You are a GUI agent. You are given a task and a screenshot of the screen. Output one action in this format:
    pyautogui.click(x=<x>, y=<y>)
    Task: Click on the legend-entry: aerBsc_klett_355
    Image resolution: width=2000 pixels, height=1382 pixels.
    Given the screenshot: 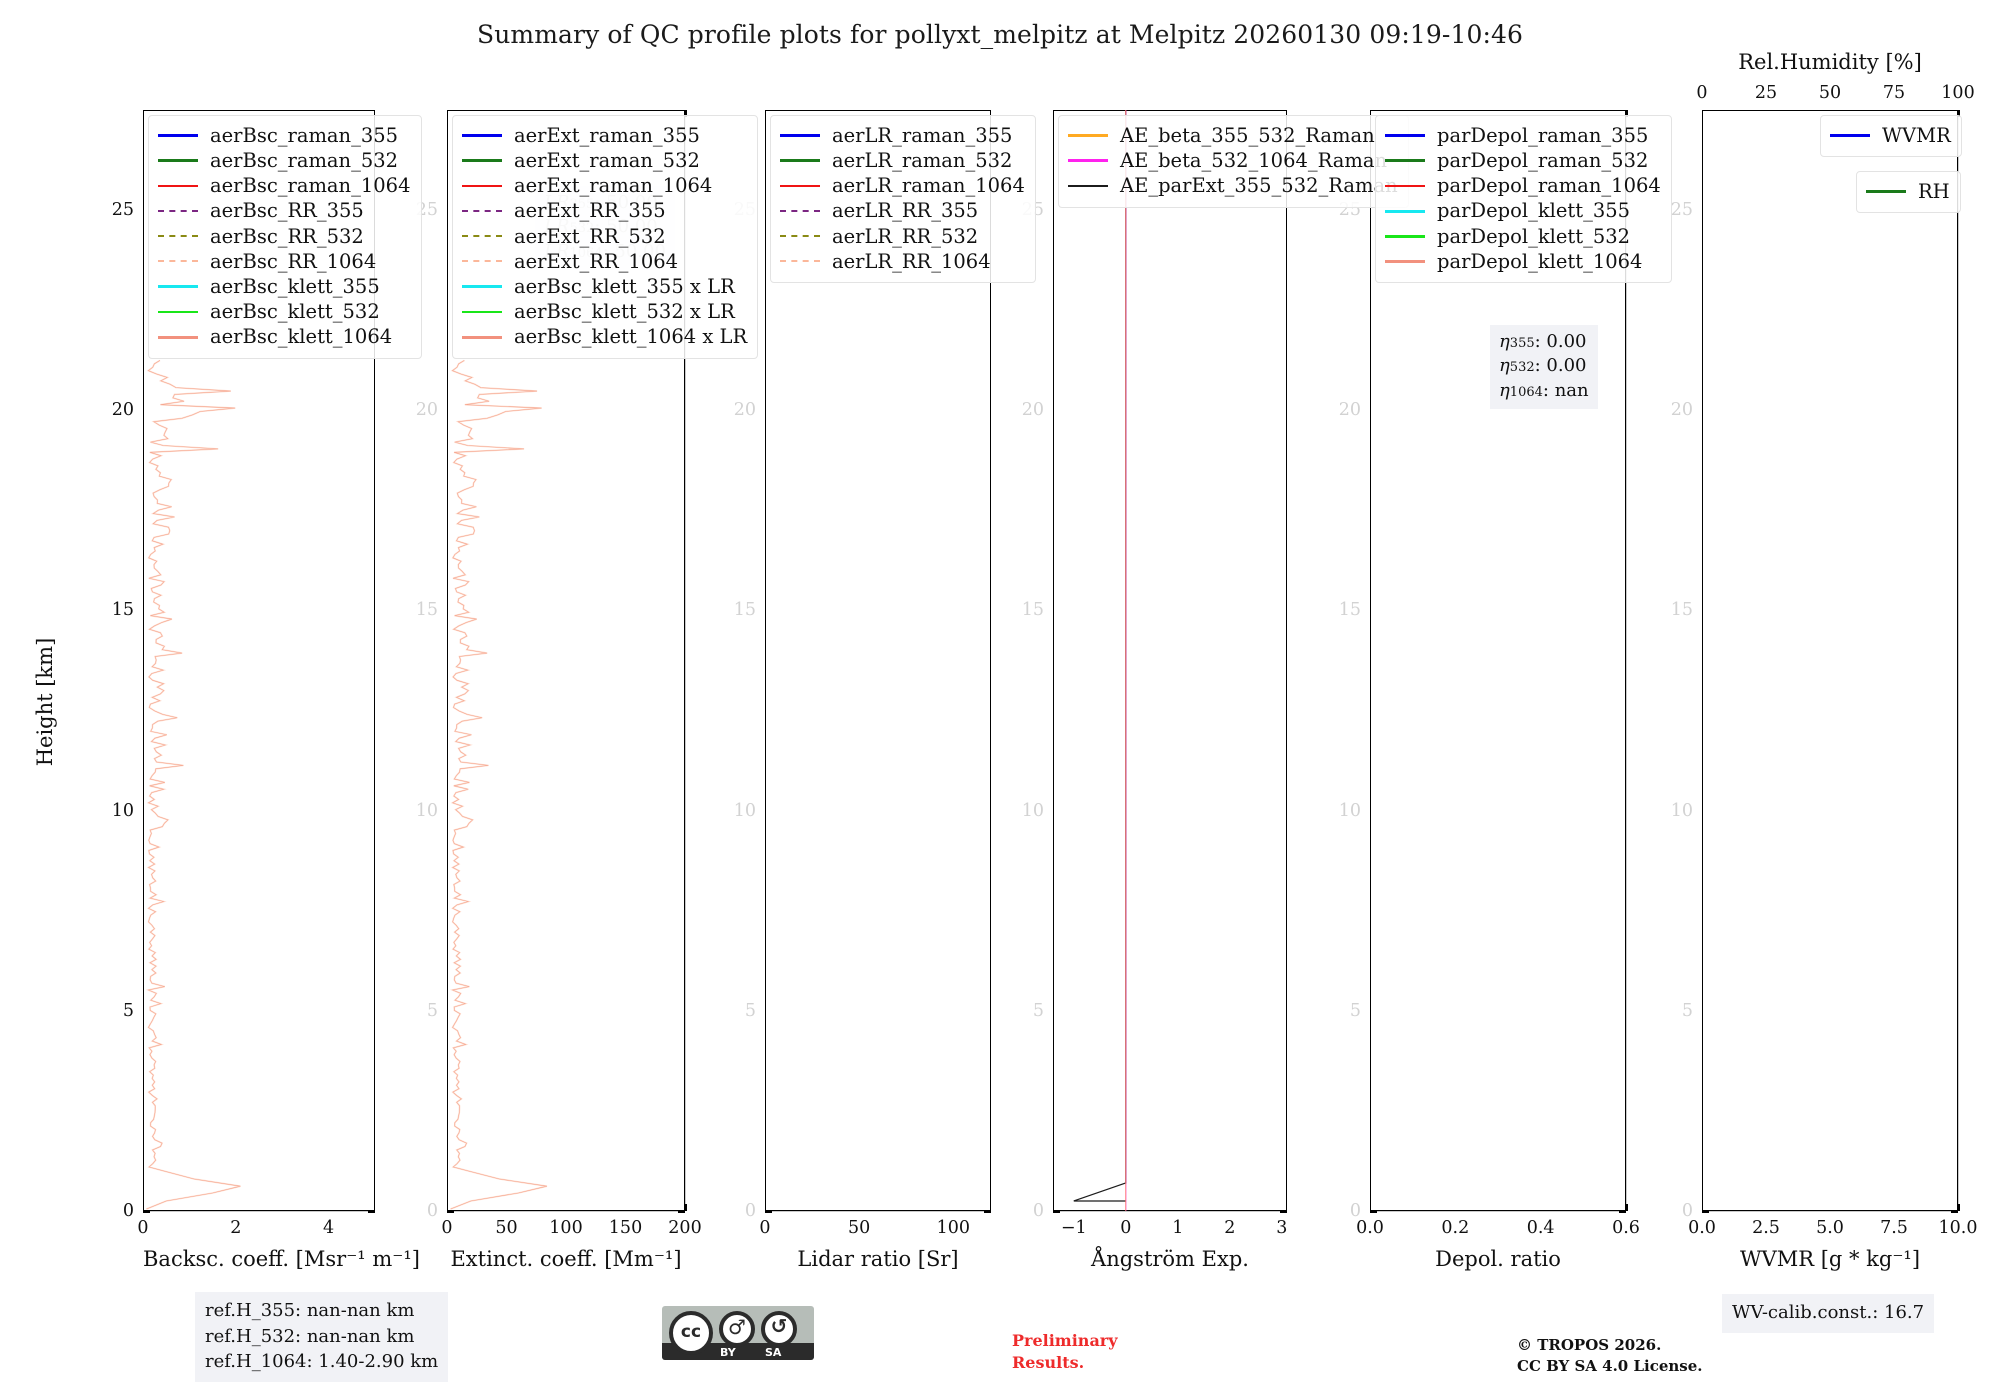 What is the action you would take?
    pyautogui.click(x=284, y=286)
    